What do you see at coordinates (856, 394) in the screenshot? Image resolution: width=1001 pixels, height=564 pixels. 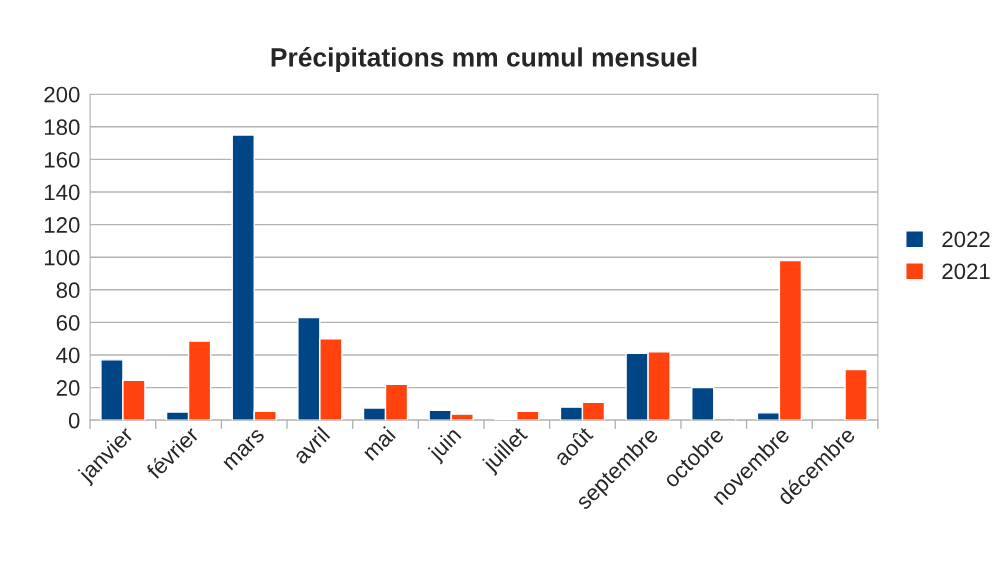 I see `bar` at bounding box center [856, 394].